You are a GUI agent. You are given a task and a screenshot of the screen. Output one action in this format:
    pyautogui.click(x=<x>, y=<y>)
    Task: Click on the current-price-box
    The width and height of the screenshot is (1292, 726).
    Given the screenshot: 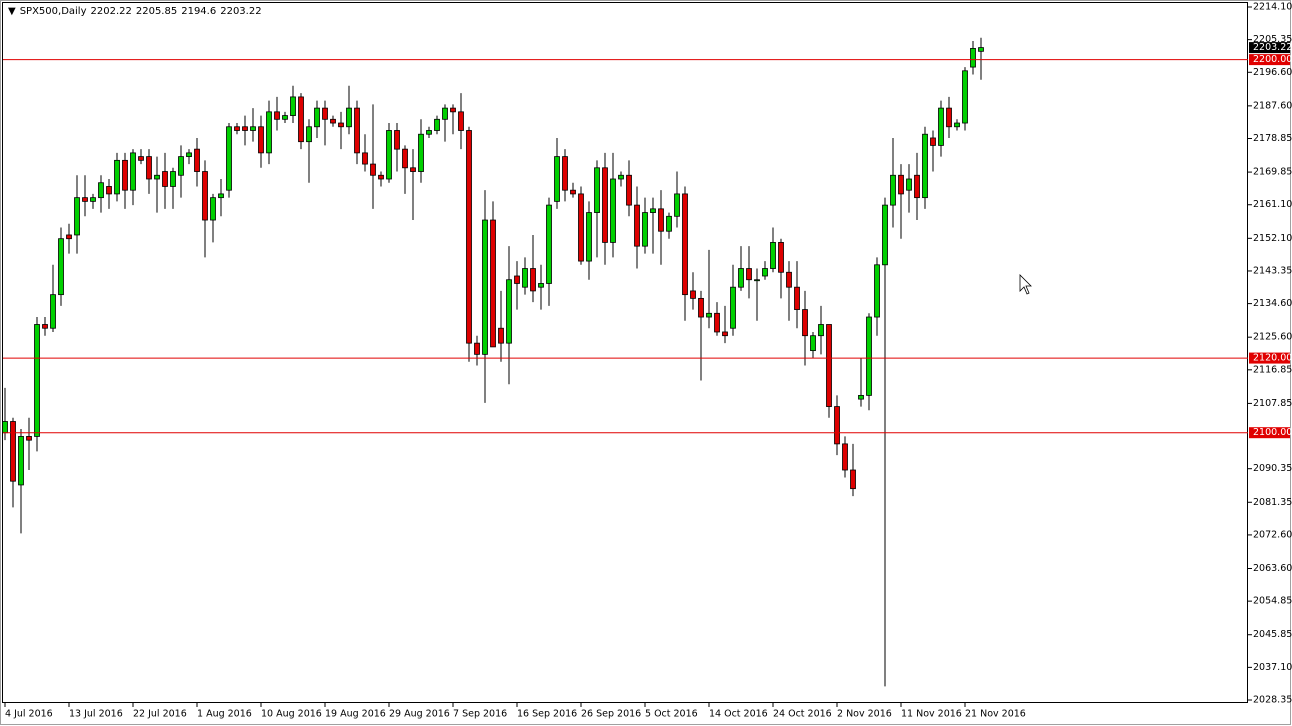 What is the action you would take?
    pyautogui.click(x=1269, y=48)
    